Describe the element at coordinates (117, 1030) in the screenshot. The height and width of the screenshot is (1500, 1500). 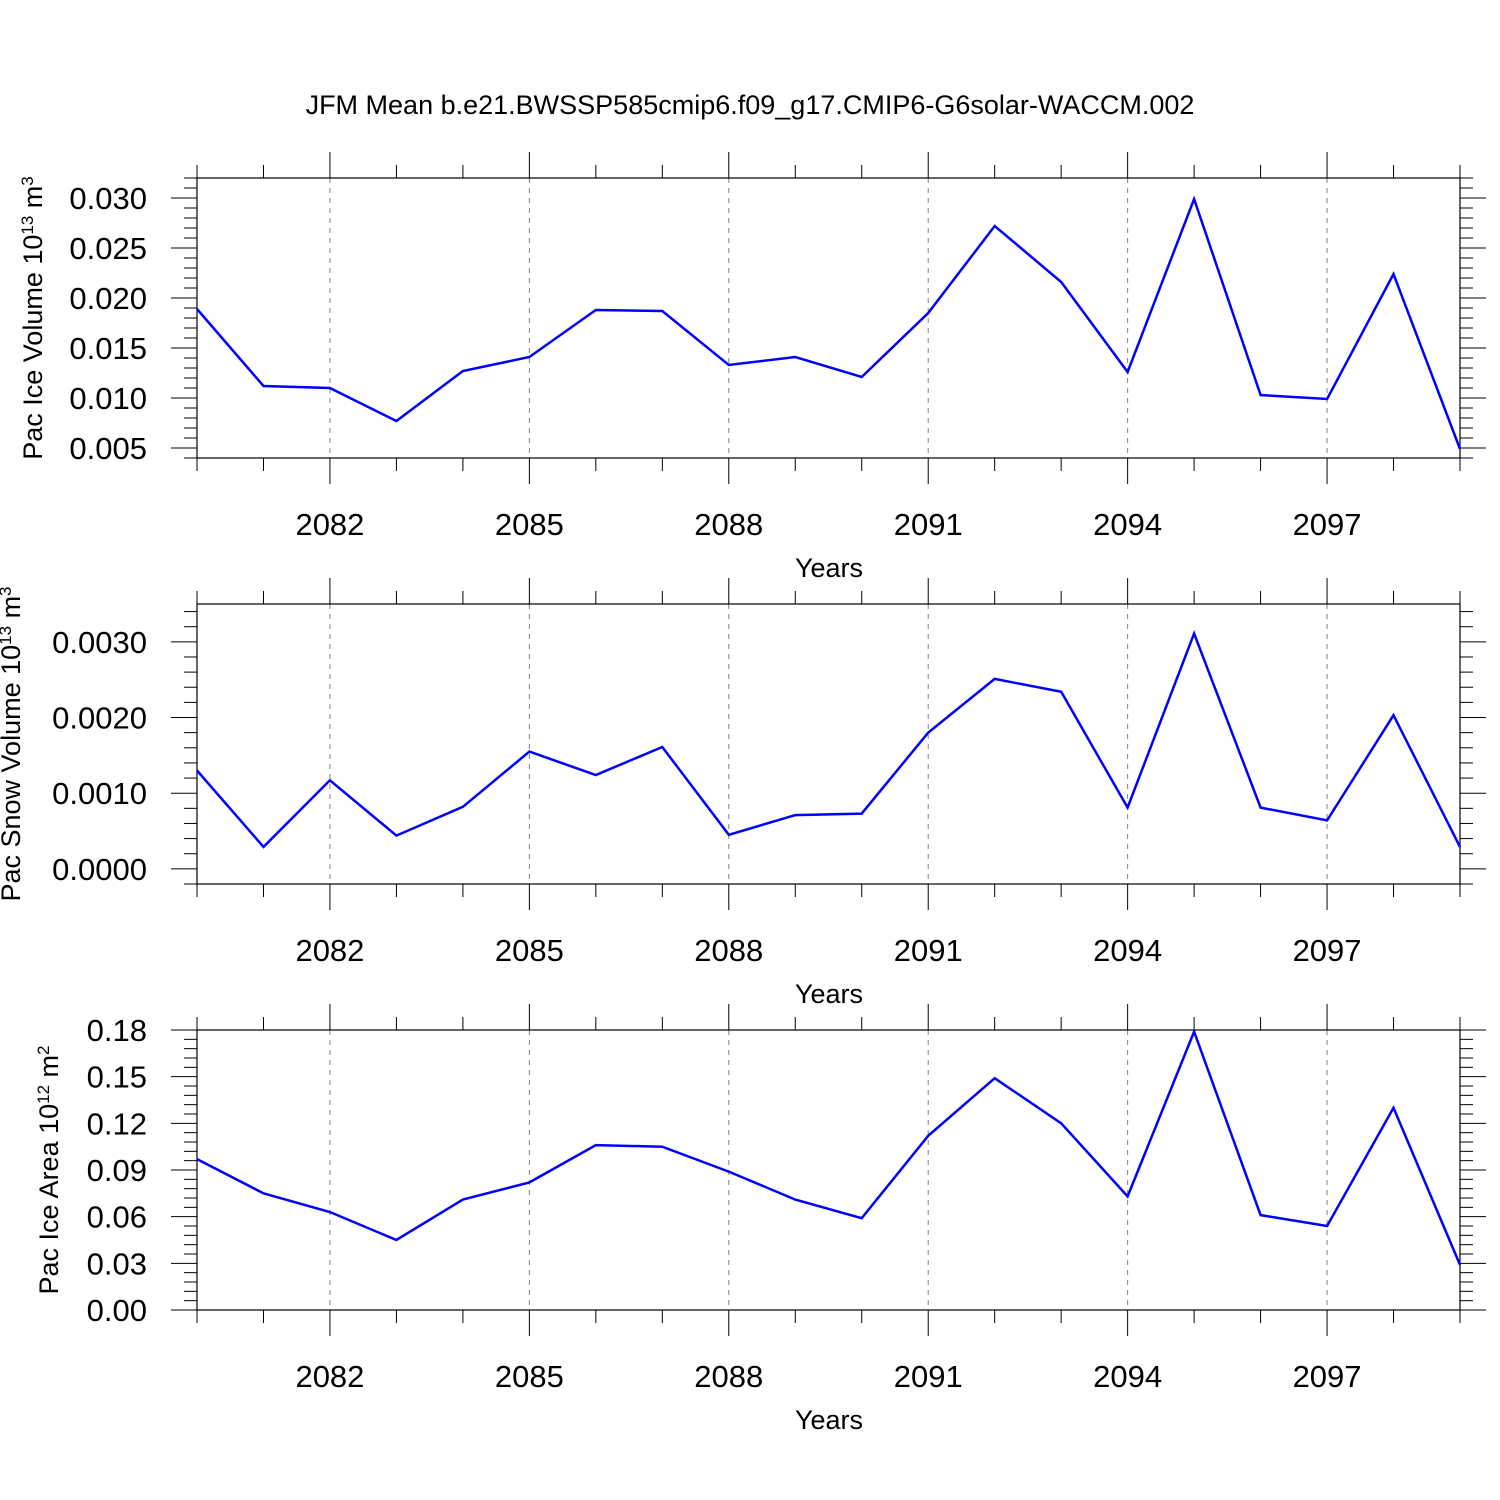
I see `y-tick-label: 0.18` at that location.